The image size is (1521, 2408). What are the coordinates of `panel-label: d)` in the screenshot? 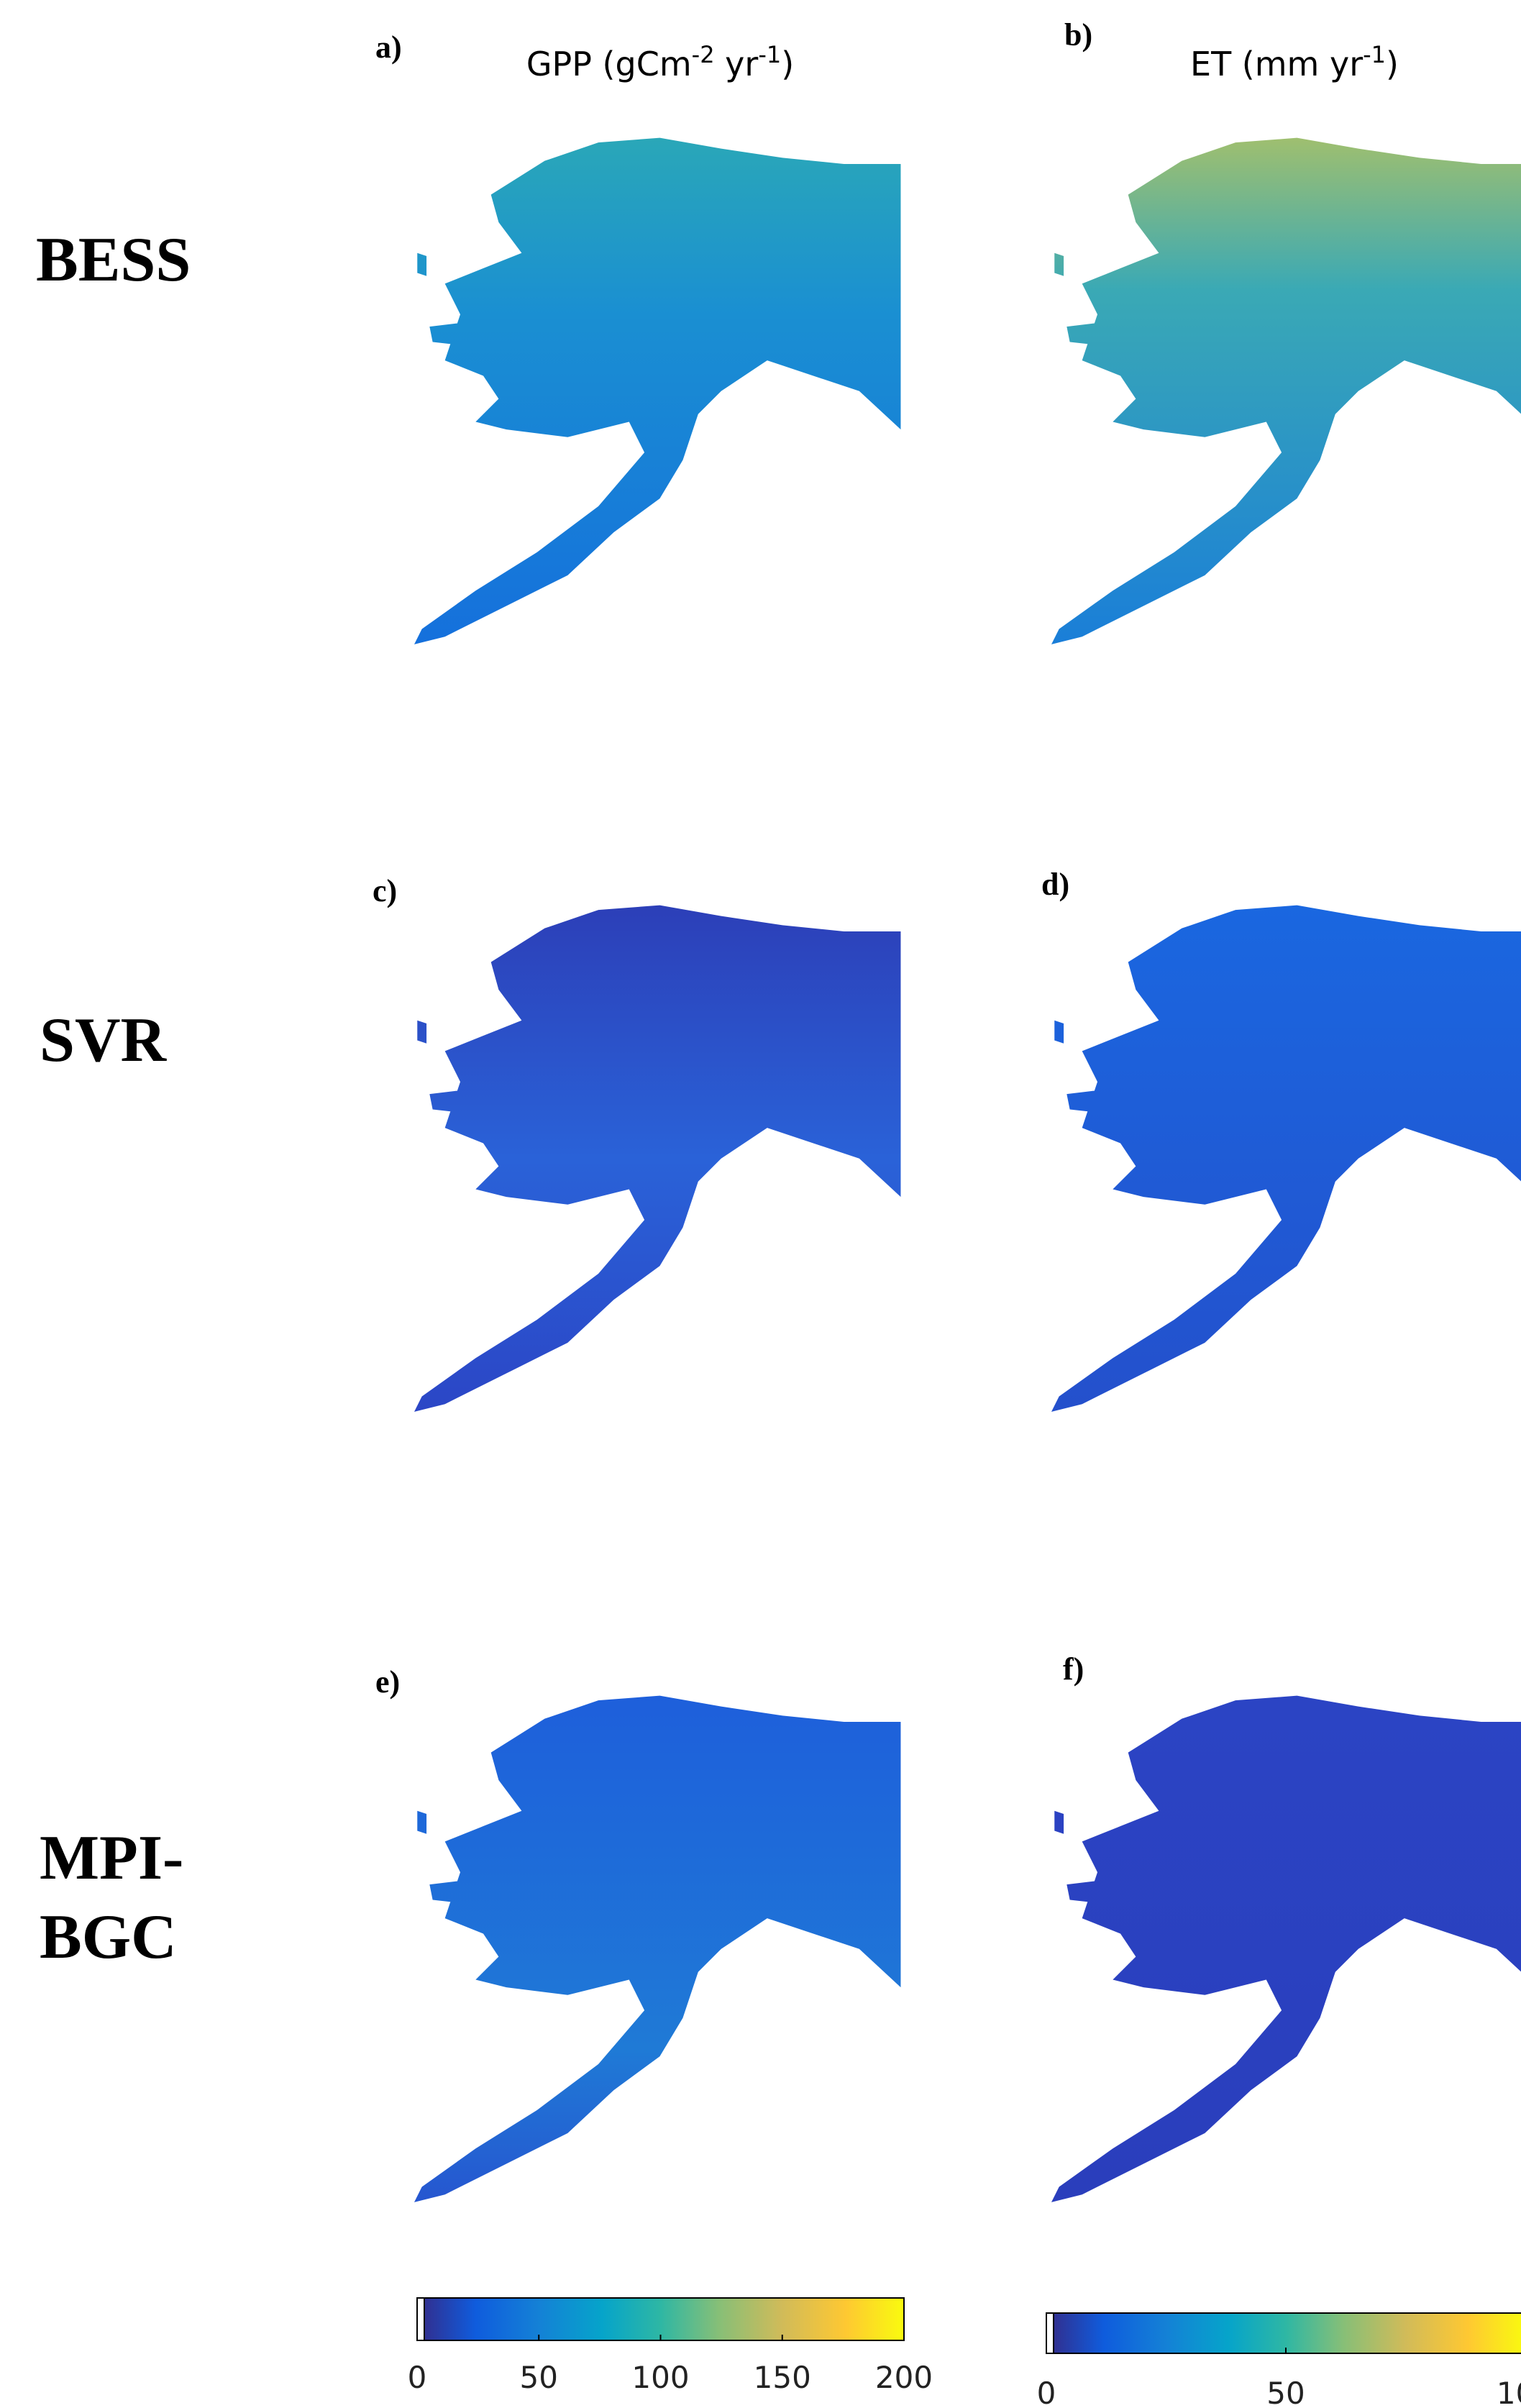 It's located at (1055, 884).